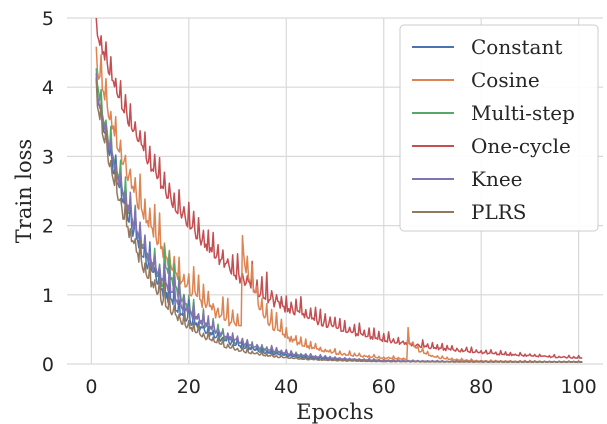 Image resolution: width=607 pixels, height=424 pixels. What do you see at coordinates (579, 387) in the screenshot?
I see `x-tick-label: 100` at bounding box center [579, 387].